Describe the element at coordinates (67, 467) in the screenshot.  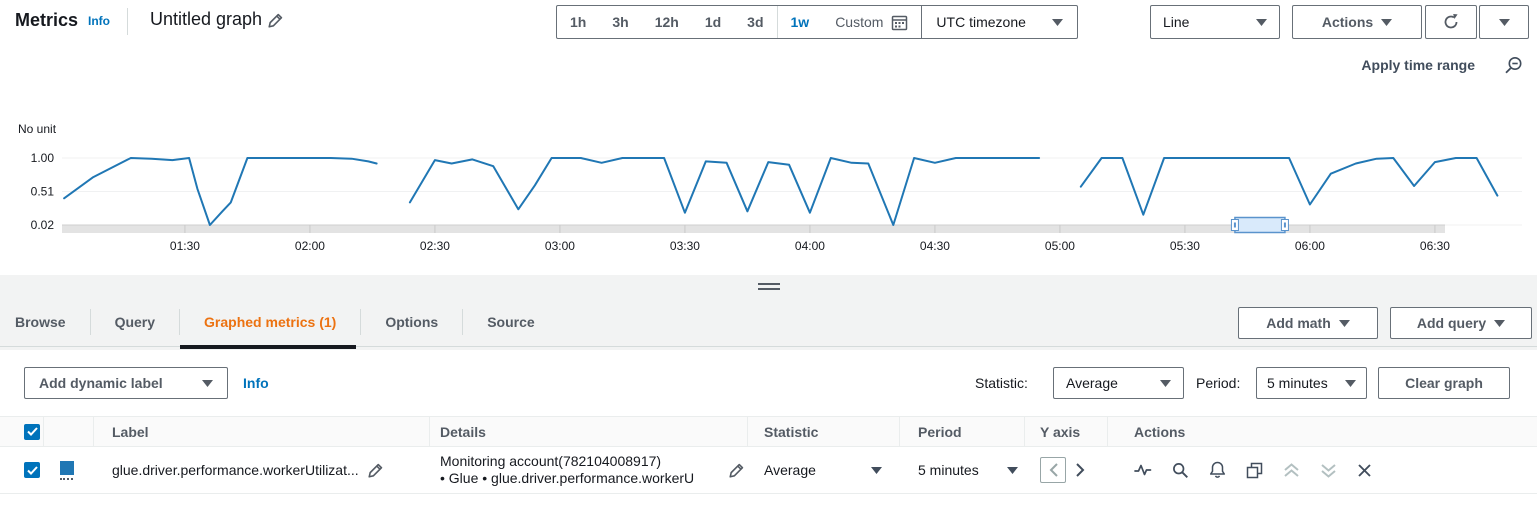
I see `color-swatch` at that location.